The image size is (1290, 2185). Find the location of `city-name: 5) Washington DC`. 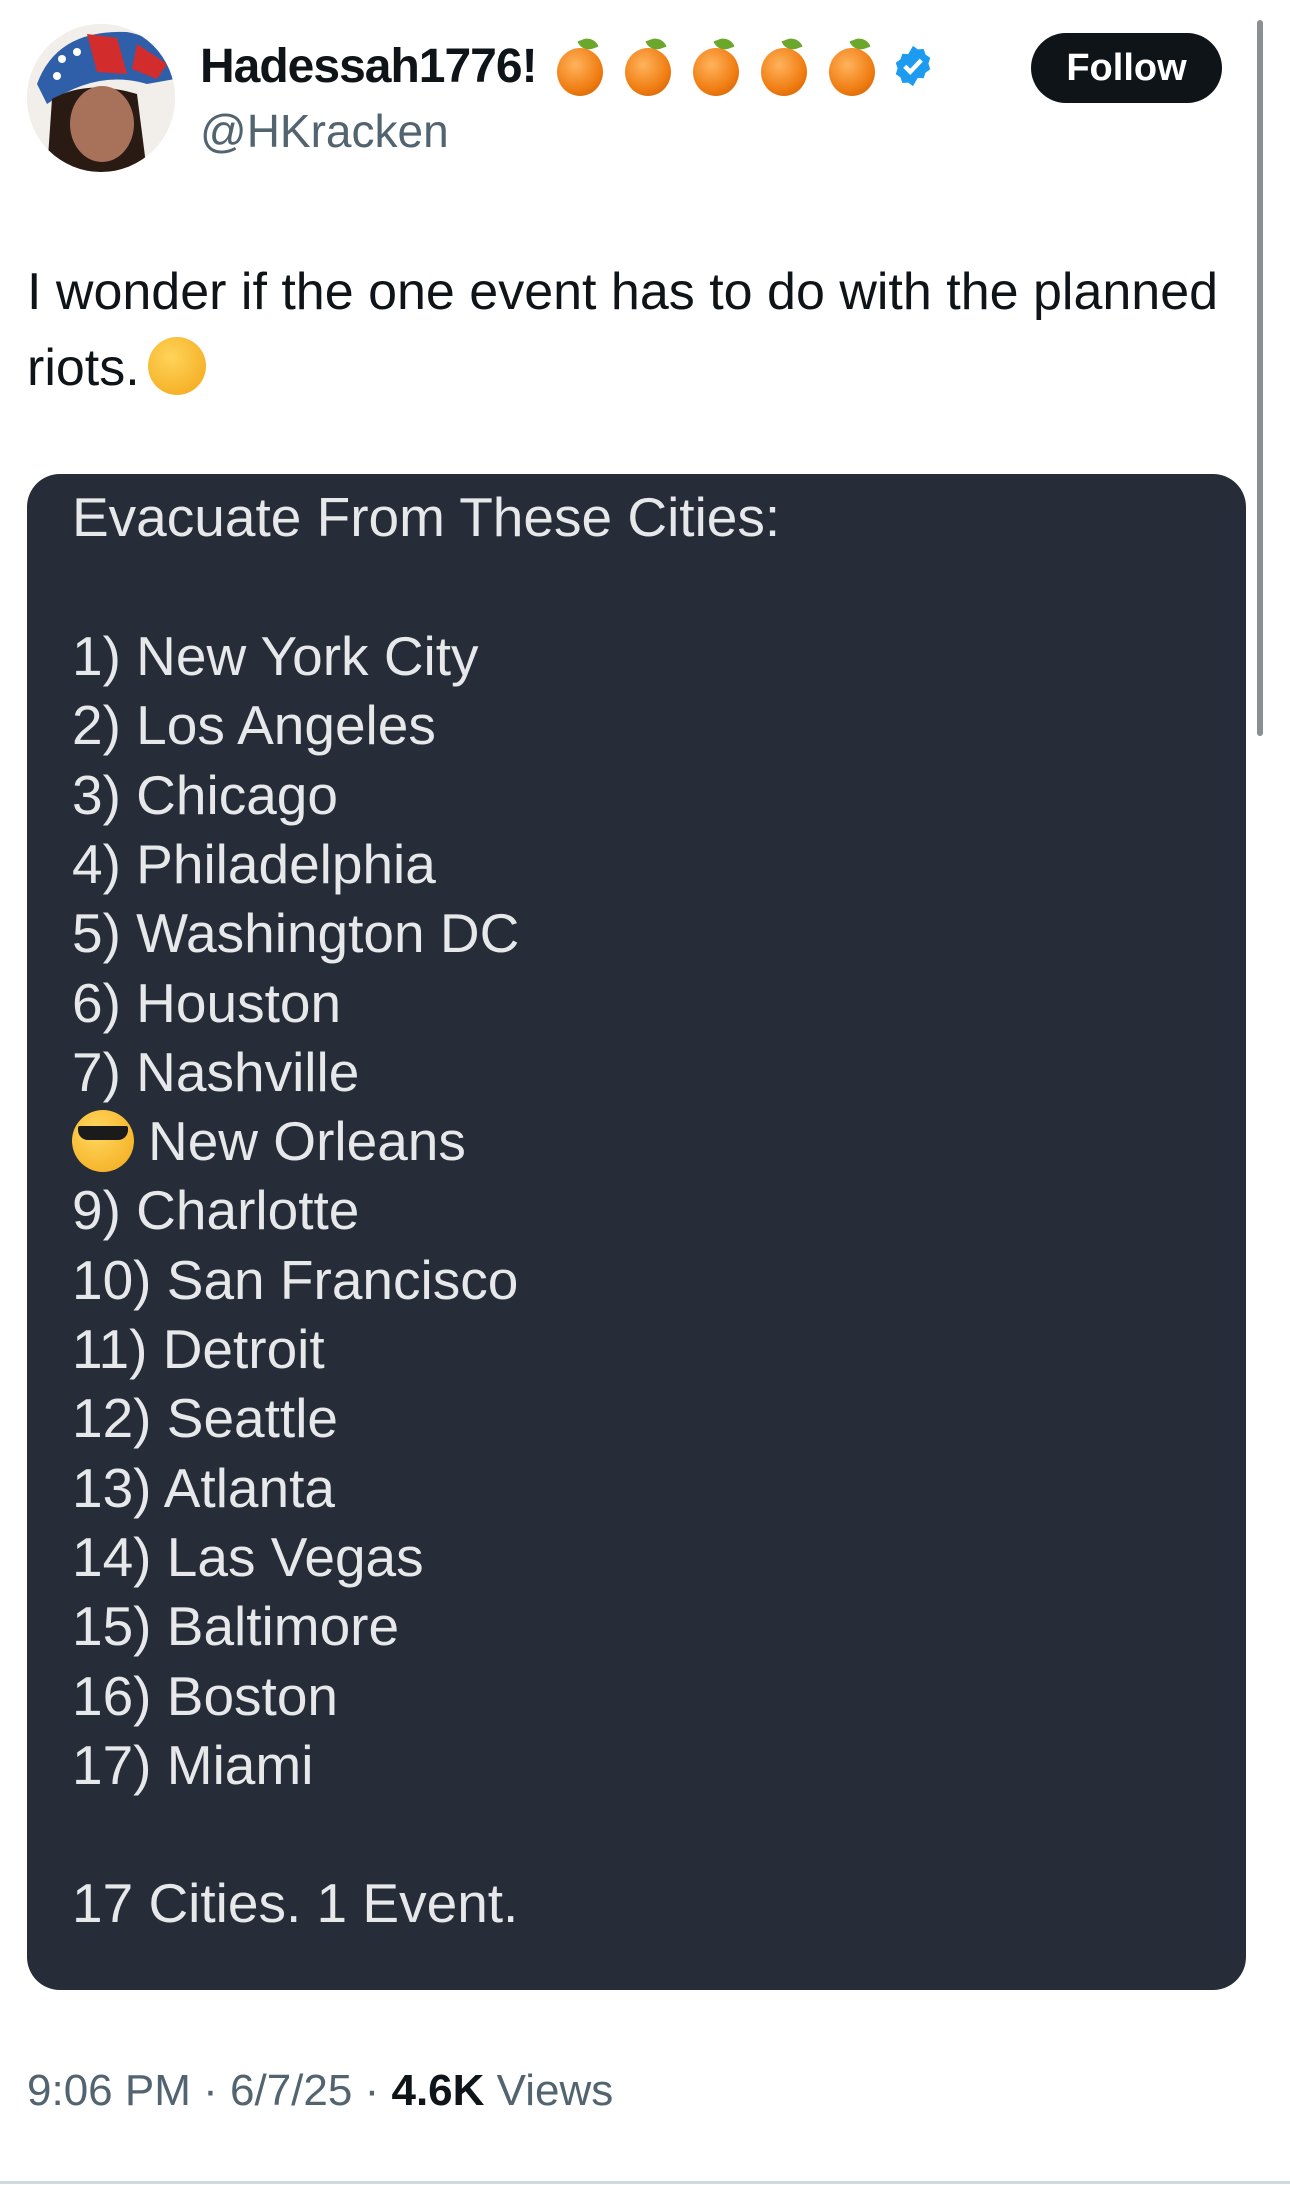

city-name: 5) Washington DC is located at coordinates (296, 933).